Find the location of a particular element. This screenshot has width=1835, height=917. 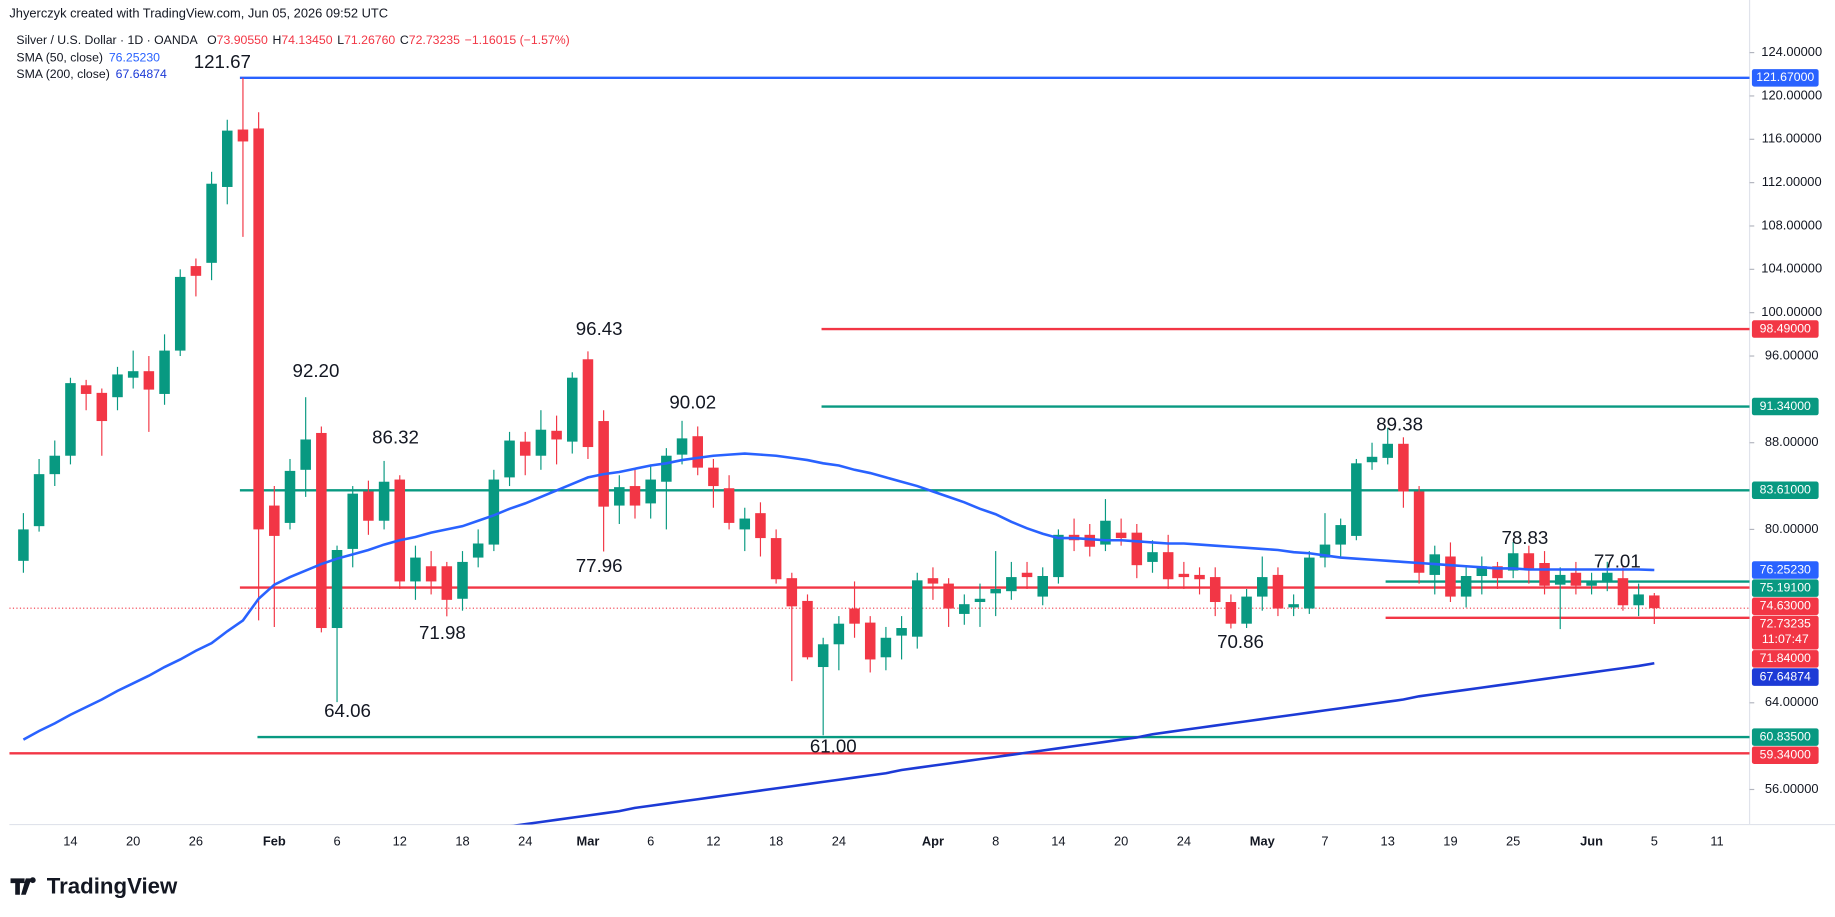

ohlc-key: O is located at coordinates (212, 40).